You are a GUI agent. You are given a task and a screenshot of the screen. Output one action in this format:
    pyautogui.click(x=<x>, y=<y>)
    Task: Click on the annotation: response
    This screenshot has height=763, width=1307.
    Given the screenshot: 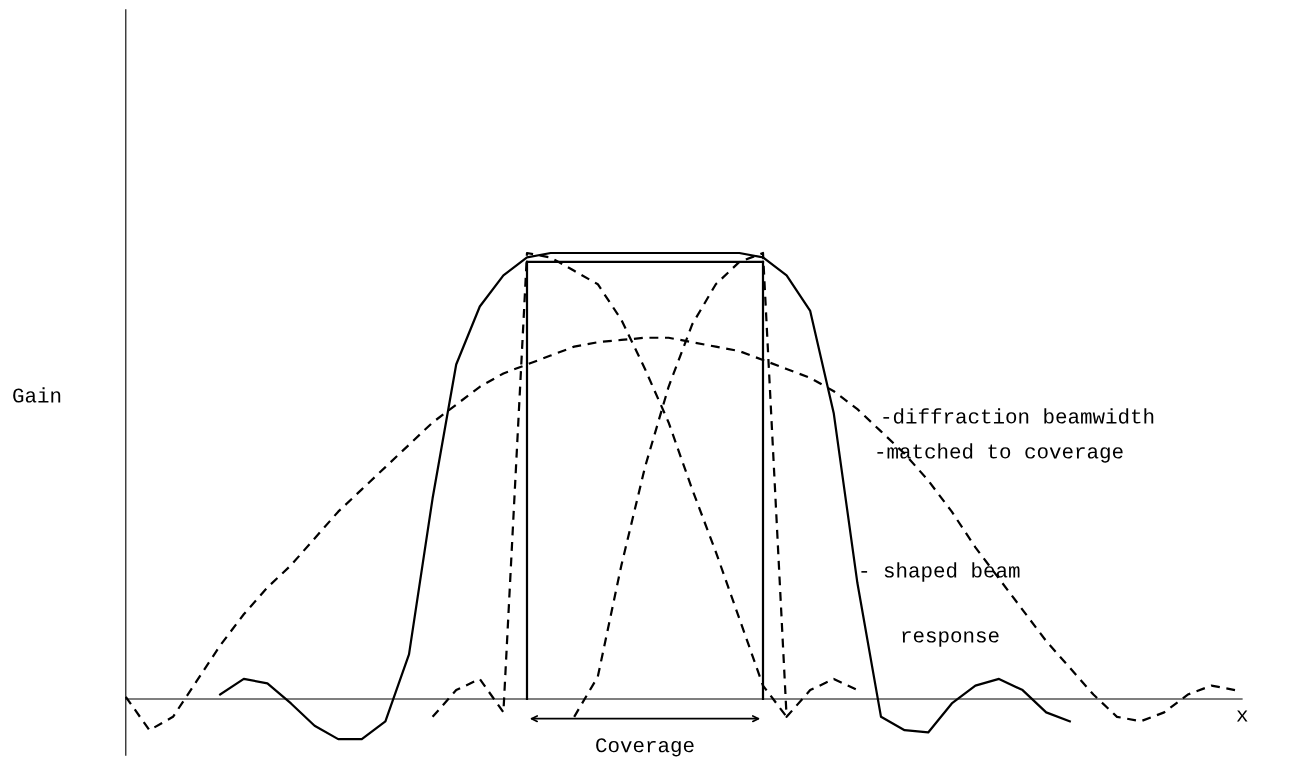 What is the action you would take?
    pyautogui.click(x=950, y=639)
    